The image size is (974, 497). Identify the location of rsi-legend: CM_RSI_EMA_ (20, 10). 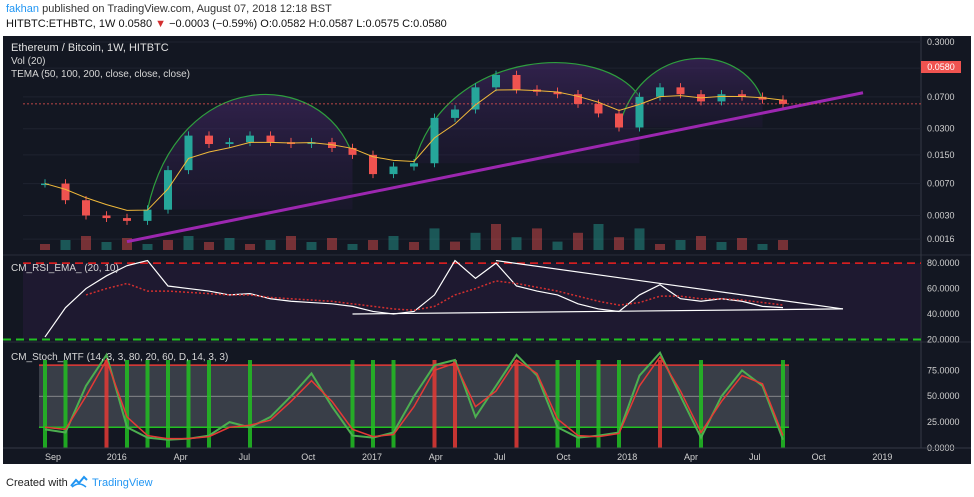
(65, 268).